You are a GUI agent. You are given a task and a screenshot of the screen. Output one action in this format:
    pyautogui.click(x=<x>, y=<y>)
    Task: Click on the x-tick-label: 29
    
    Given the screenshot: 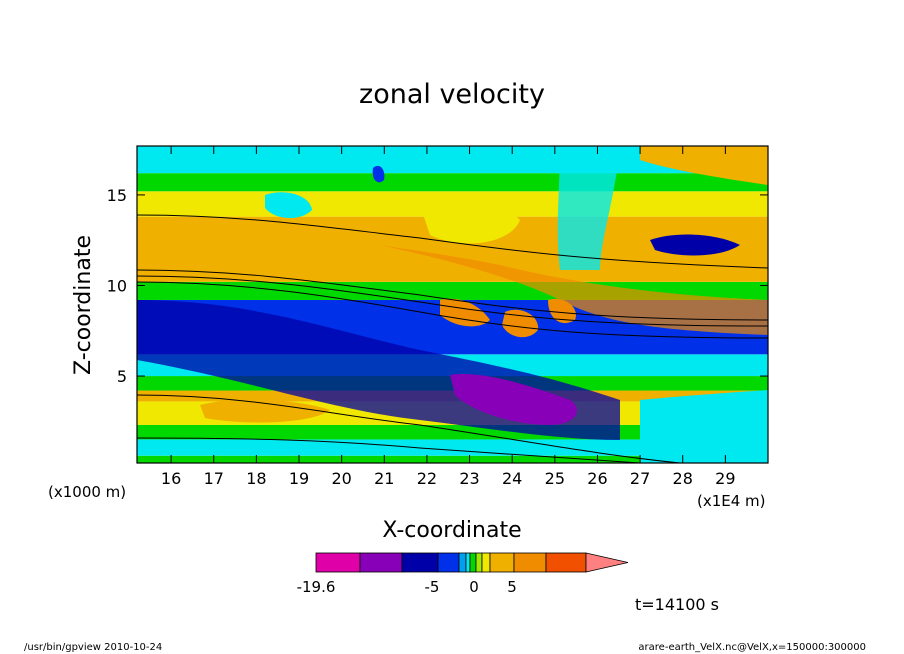 What is the action you would take?
    pyautogui.click(x=725, y=478)
    